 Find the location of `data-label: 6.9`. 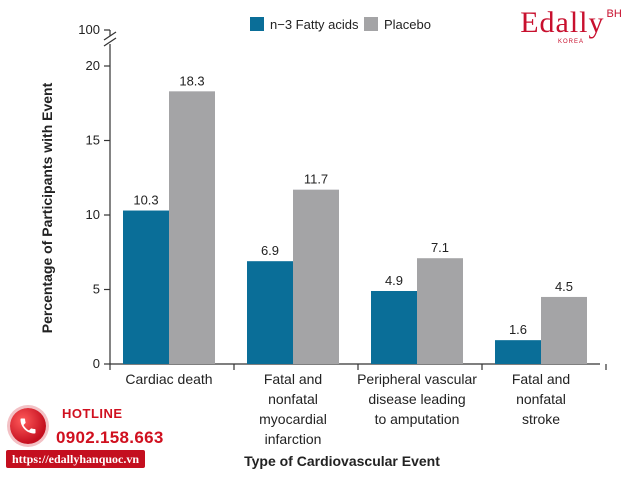

data-label: 6.9 is located at coordinates (270, 250).